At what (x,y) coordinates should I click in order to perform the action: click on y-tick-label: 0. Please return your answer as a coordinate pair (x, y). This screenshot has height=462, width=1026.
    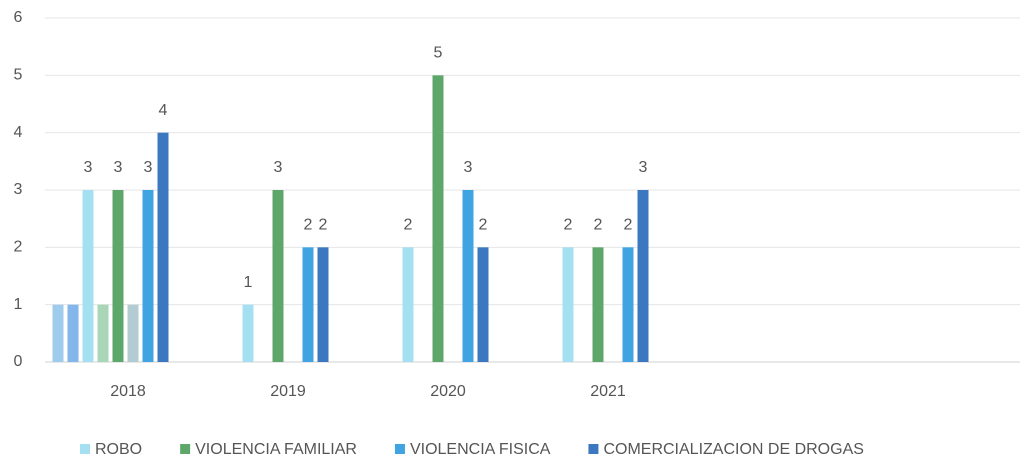
    Looking at the image, I should click on (18, 361).